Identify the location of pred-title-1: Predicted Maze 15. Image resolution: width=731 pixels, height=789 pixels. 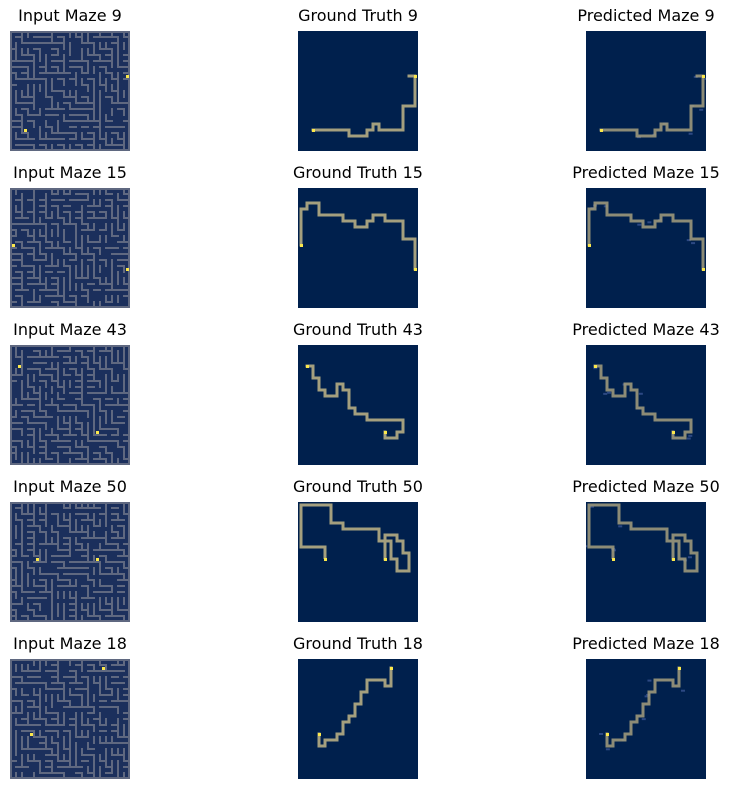
(646, 172).